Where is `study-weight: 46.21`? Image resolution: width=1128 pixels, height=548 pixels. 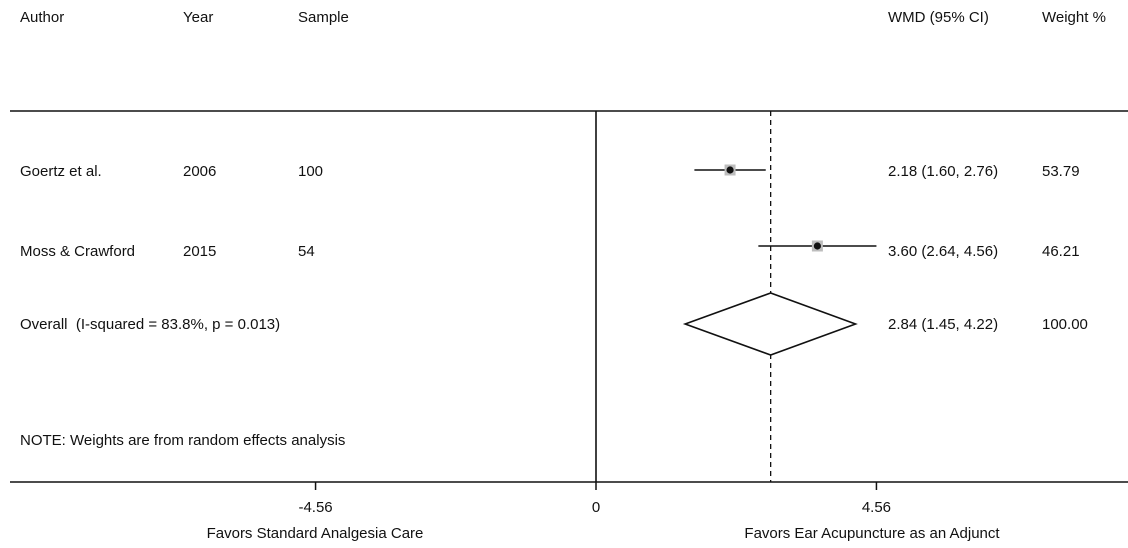 study-weight: 46.21 is located at coordinates (1061, 251).